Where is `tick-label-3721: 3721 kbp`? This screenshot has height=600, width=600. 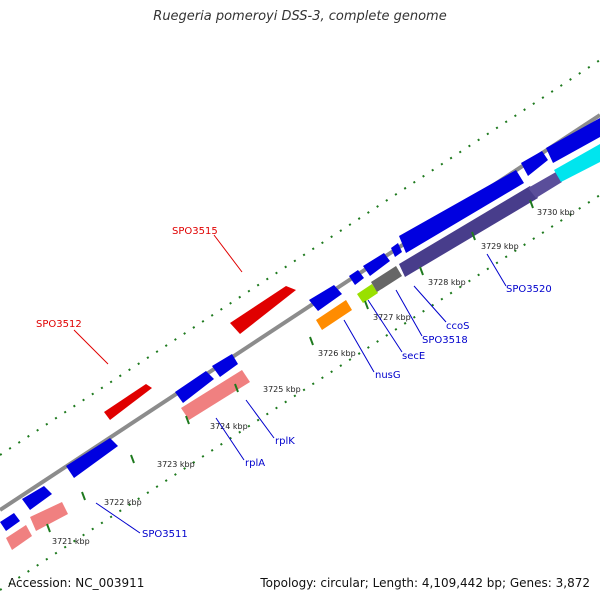
tick-label-3721: 3721 kbp is located at coordinates (71, 541).